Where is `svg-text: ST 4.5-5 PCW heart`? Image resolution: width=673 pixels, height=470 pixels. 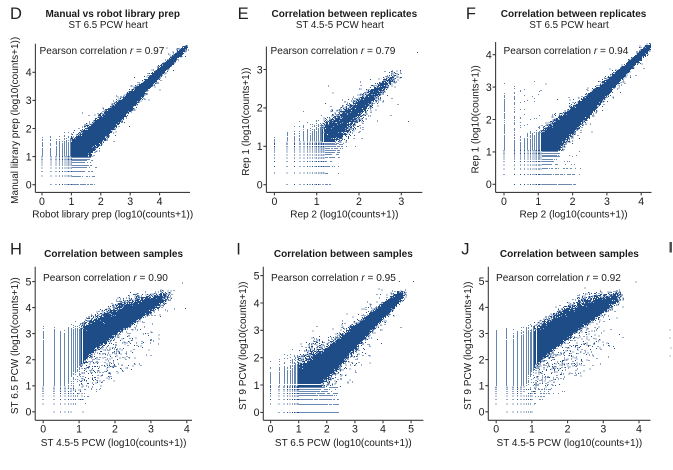 svg-text: ST 4.5-5 PCW heart is located at coordinates (340, 25).